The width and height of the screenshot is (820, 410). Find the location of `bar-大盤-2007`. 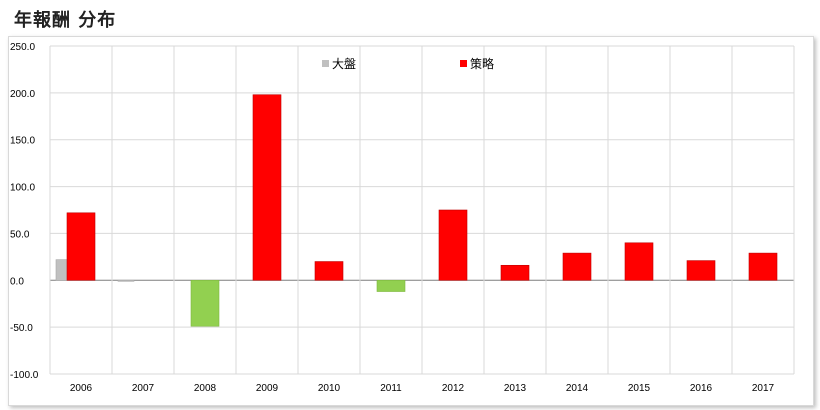

bar-大盤-2007 is located at coordinates (126, 280).